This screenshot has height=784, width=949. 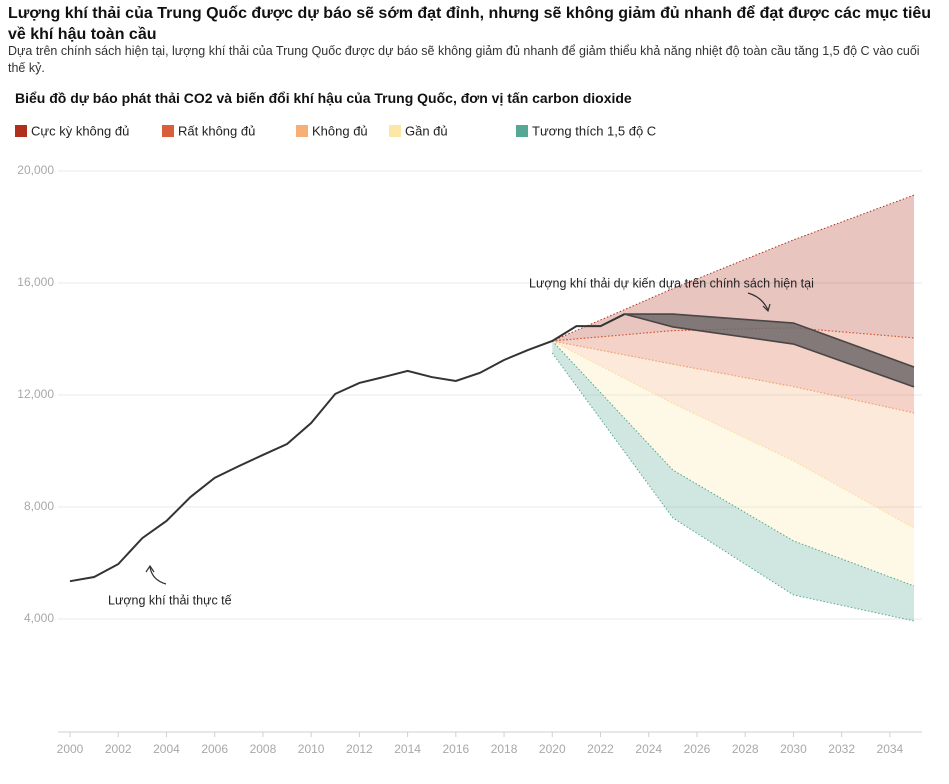 What do you see at coordinates (890, 749) in the screenshot?
I see `x-tick-label: 2034` at bounding box center [890, 749].